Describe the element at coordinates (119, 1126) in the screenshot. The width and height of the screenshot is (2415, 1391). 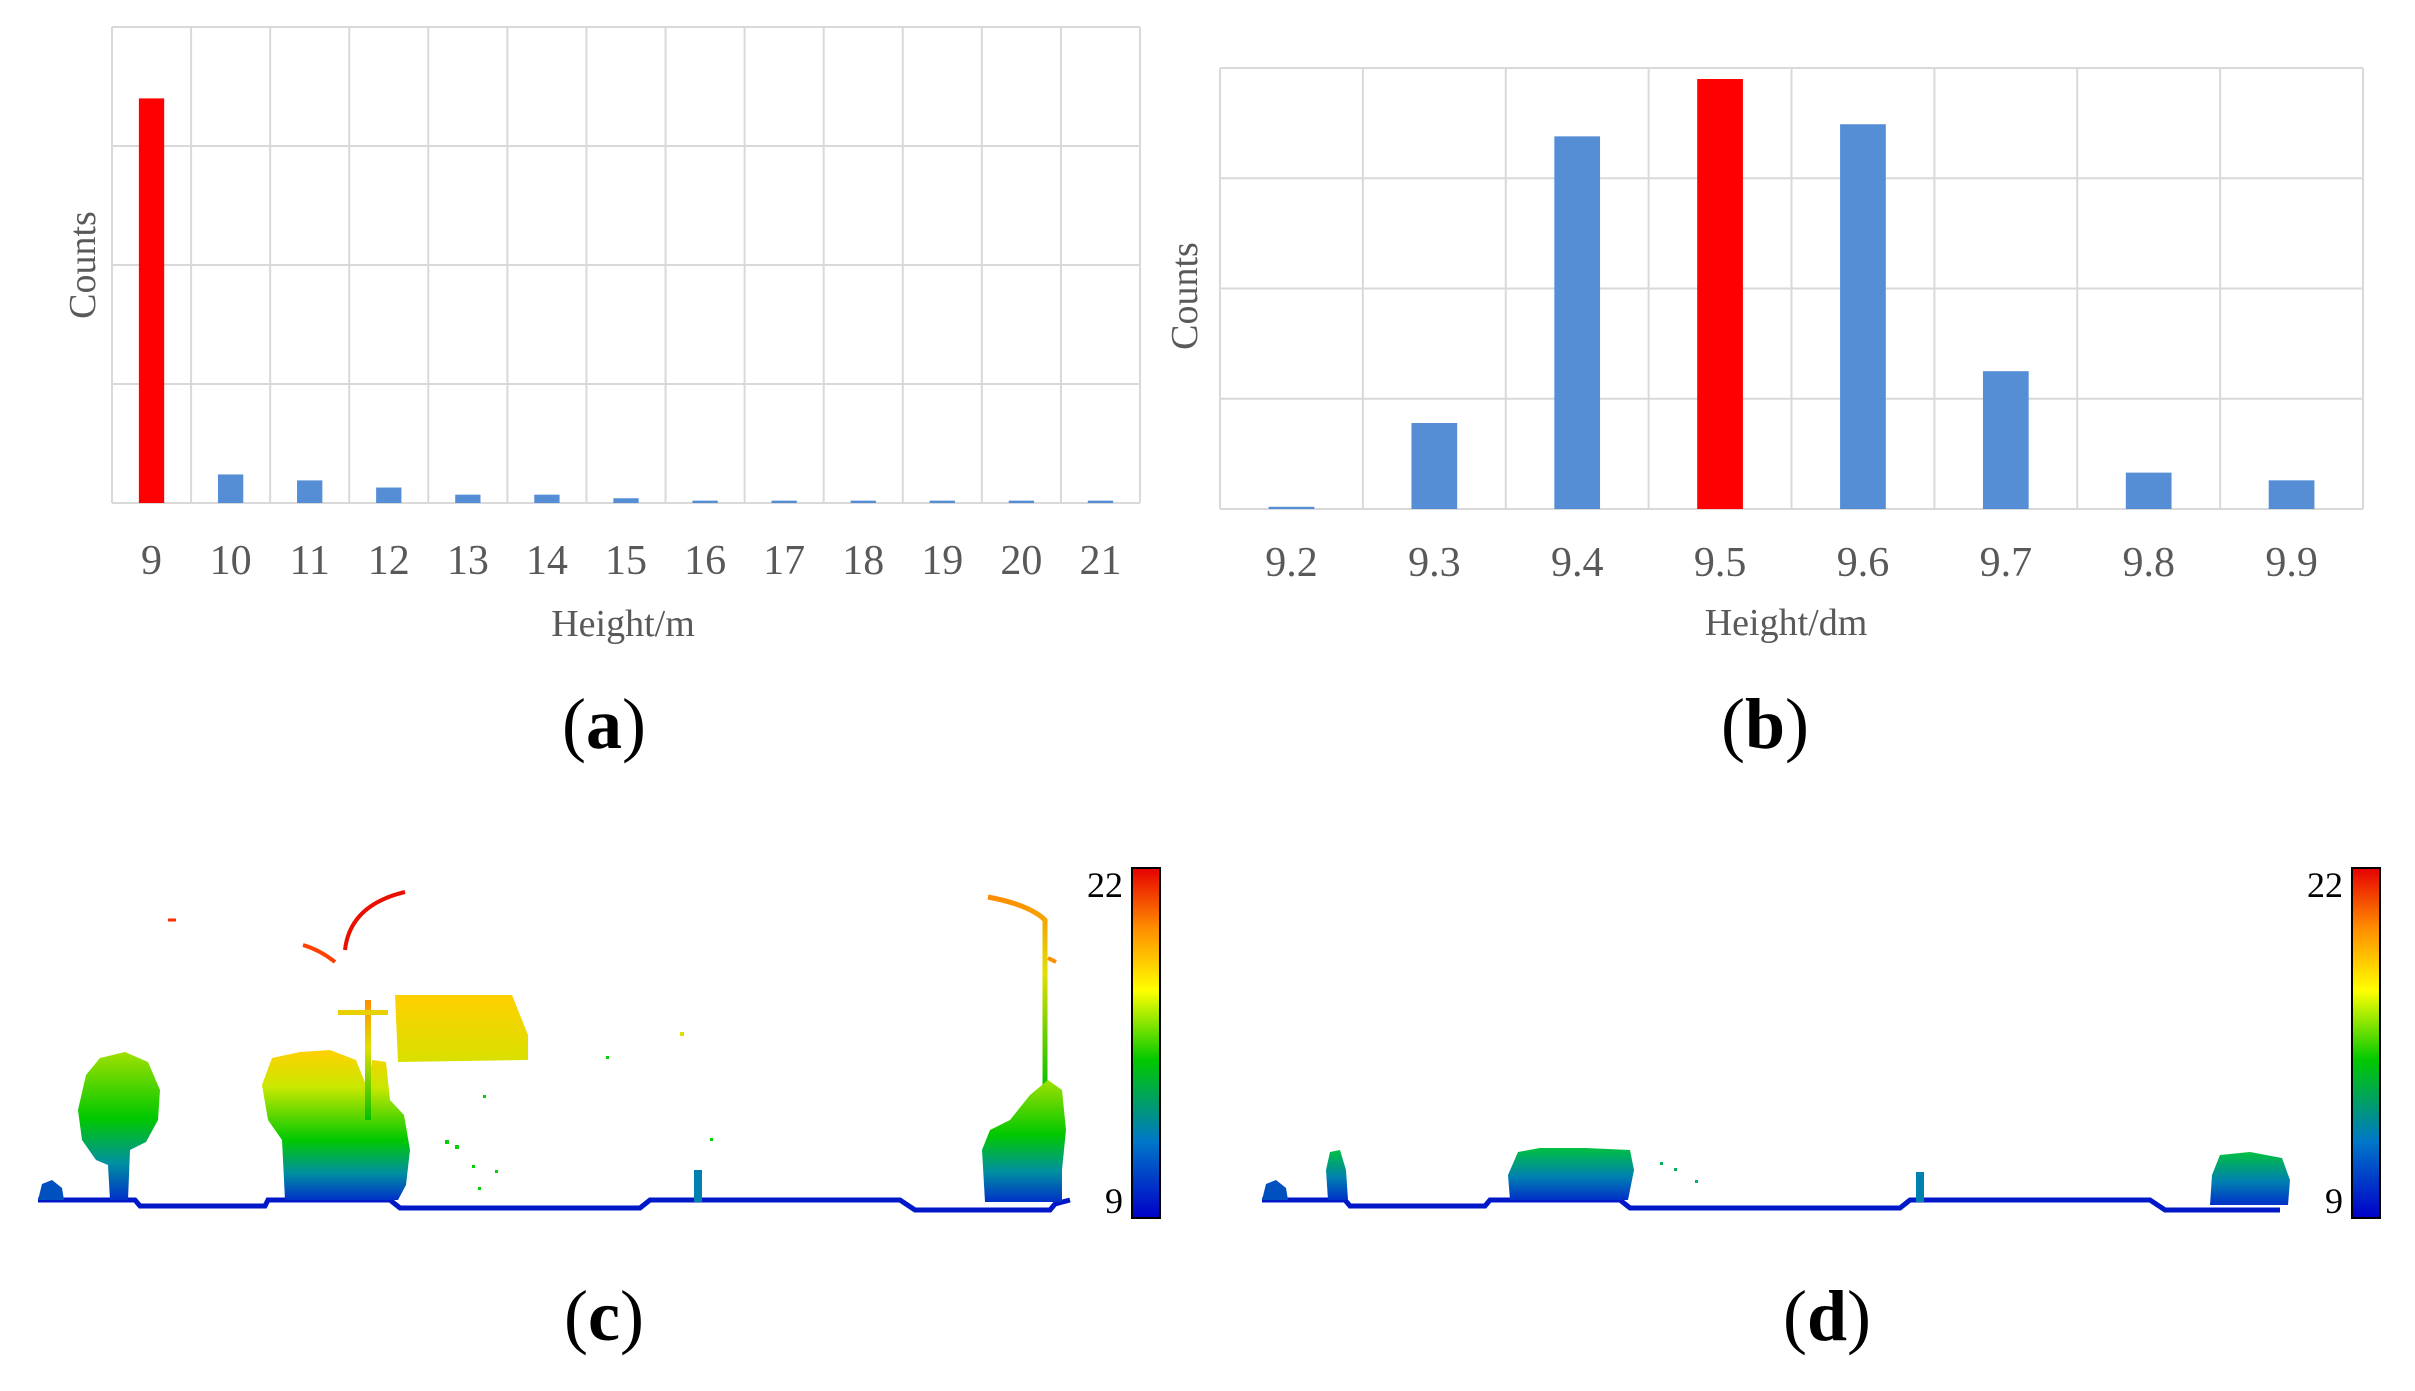
I see `tree-left-c` at that location.